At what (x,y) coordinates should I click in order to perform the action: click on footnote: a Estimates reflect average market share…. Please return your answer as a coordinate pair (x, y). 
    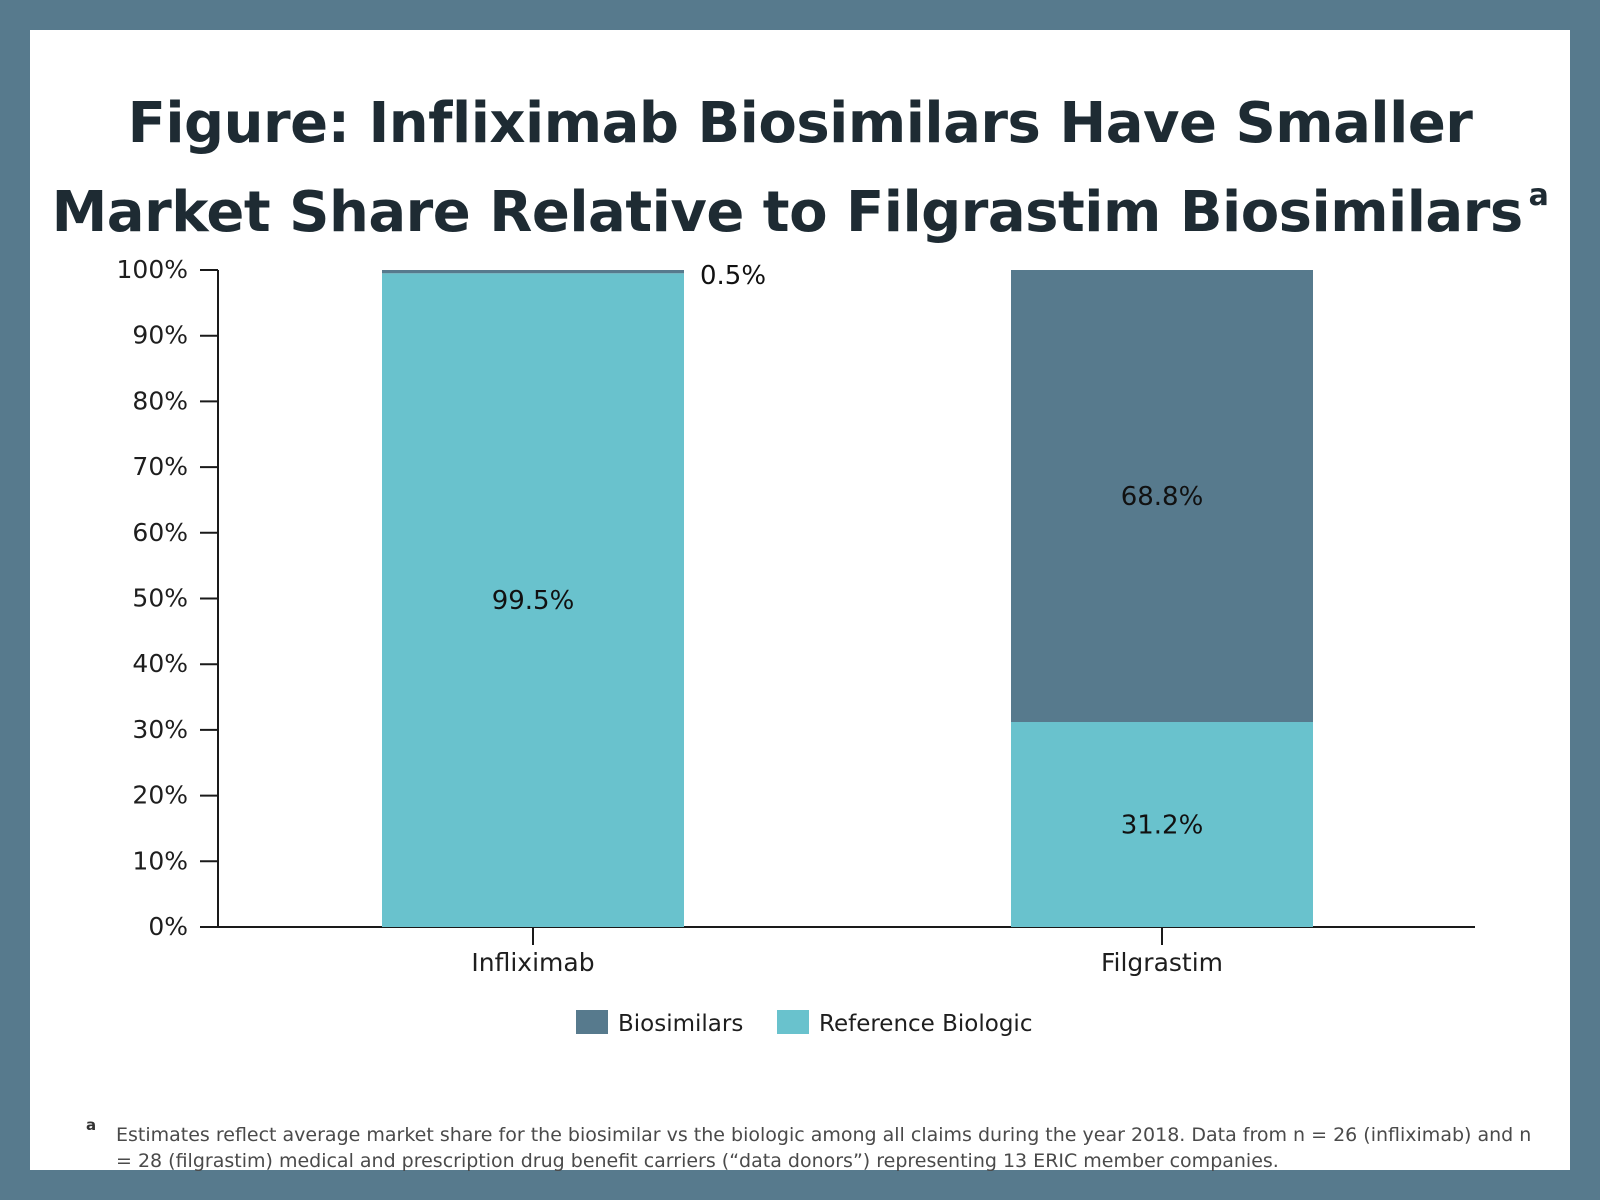
    Looking at the image, I should click on (816, 1145).